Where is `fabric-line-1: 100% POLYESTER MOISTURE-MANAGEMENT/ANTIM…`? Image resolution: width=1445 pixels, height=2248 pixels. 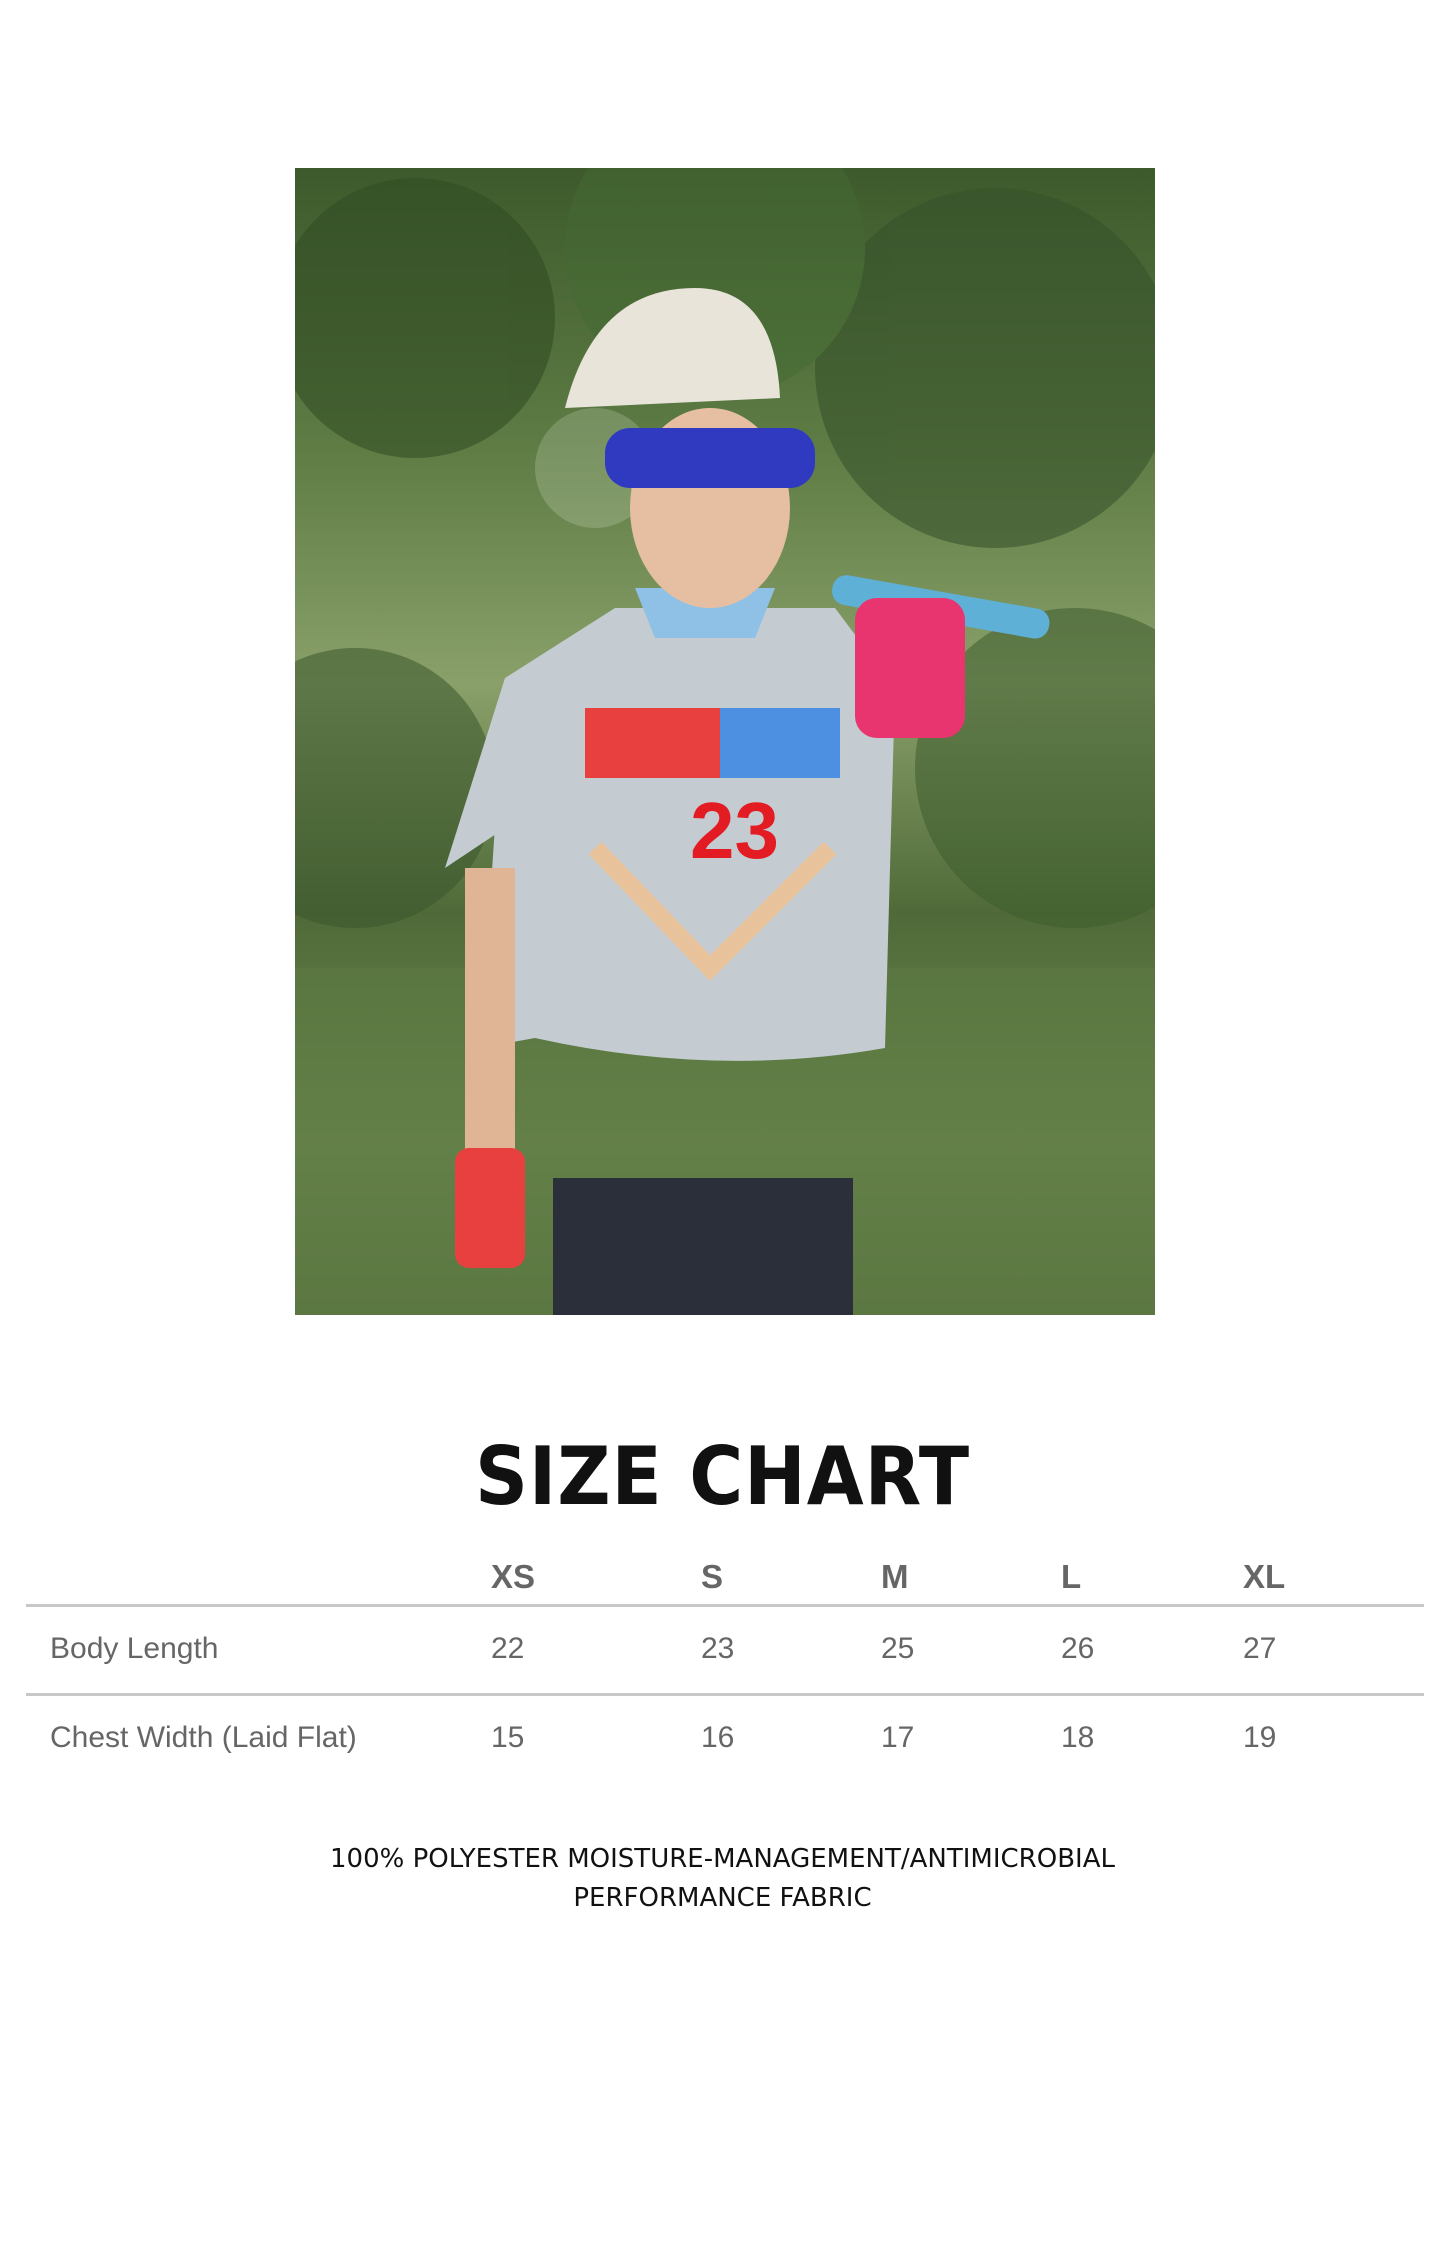 fabric-line-1: 100% POLYESTER MOISTURE-MANAGEMENT/ANTIM… is located at coordinates (722, 1859).